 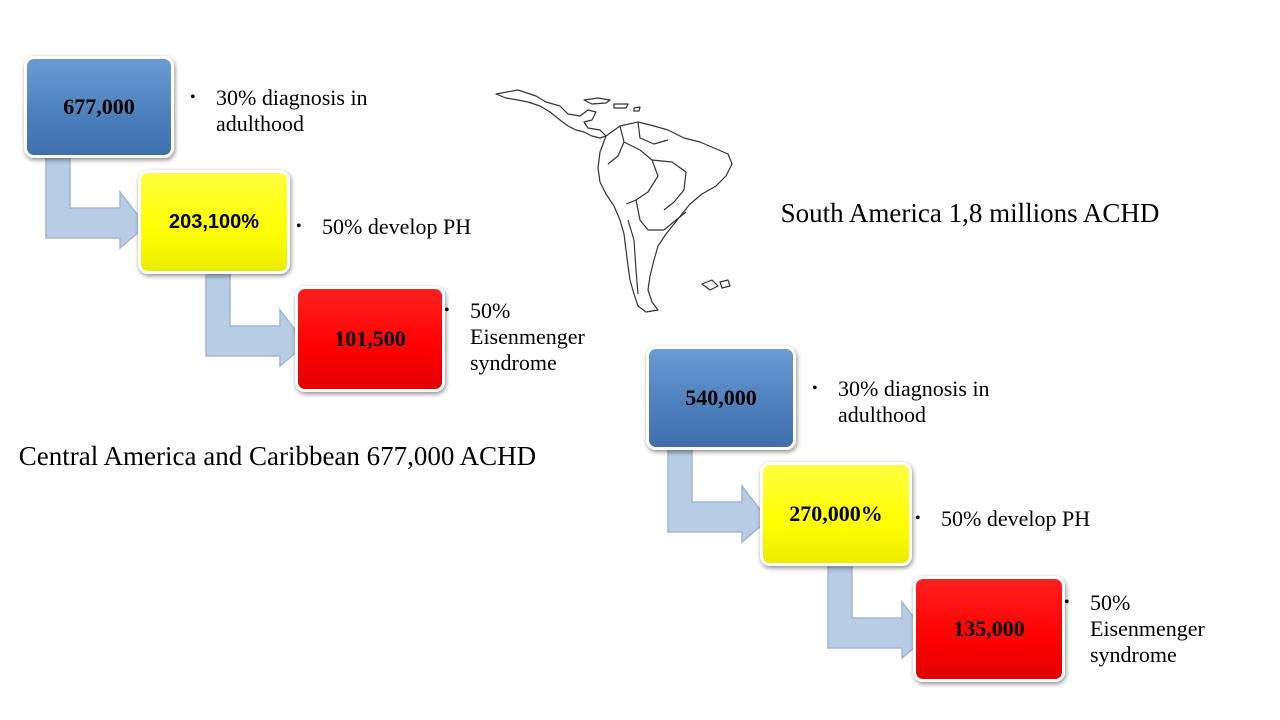 I want to click on left-step-2-box: 203,100%, so click(x=214, y=222).